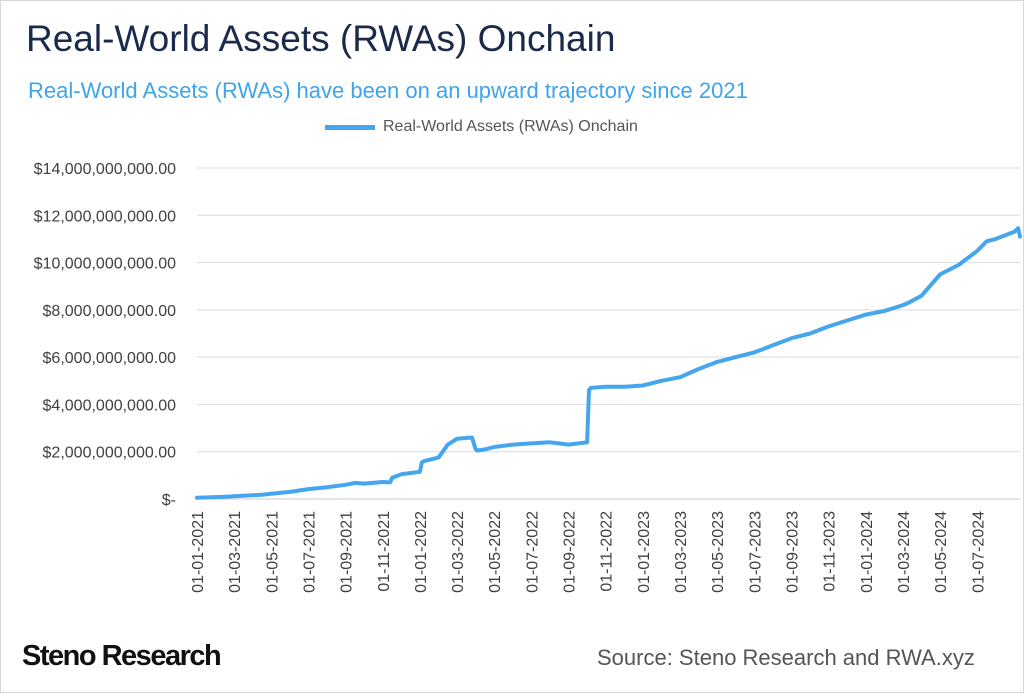 The width and height of the screenshot is (1024, 693). Describe the element at coordinates (110, 405) in the screenshot. I see `y-tick-label: $4,000,000,000.00` at that location.